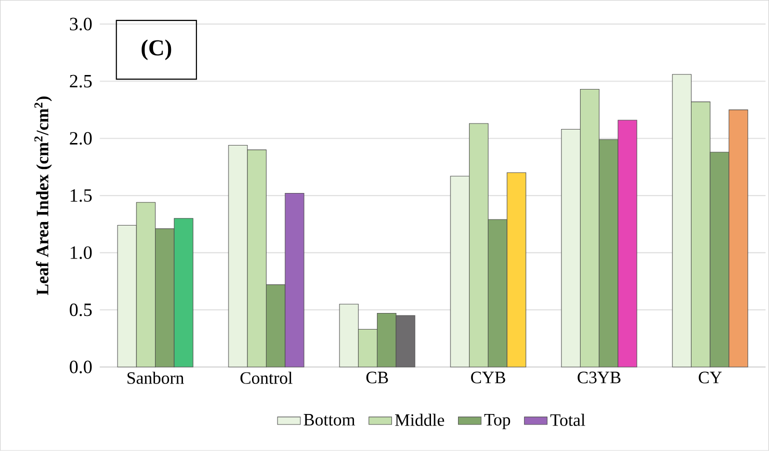 Image resolution: width=769 pixels, height=451 pixels. I want to click on y-axis-title: Leaf Area Index (cm$^{2}$/cm$^{2}$), so click(43, 196).